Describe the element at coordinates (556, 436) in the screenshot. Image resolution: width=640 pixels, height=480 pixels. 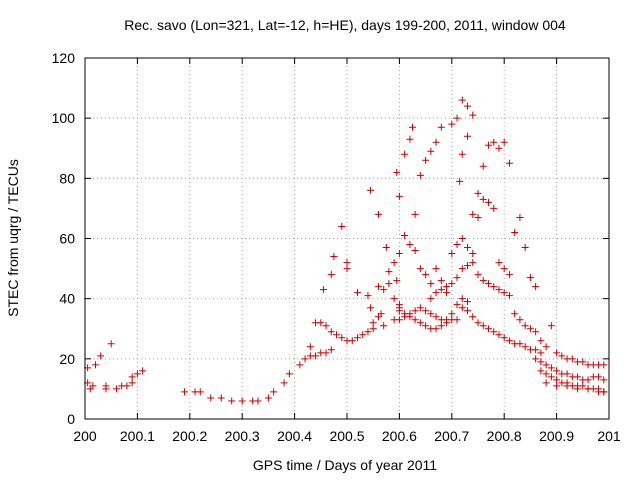
I see `x-tick-label: 200.9` at that location.